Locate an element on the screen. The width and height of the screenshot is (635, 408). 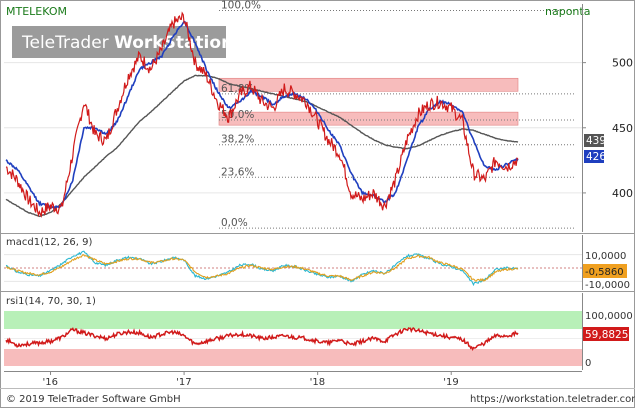
time-tick-label: '16 is located at coordinates (50, 382).